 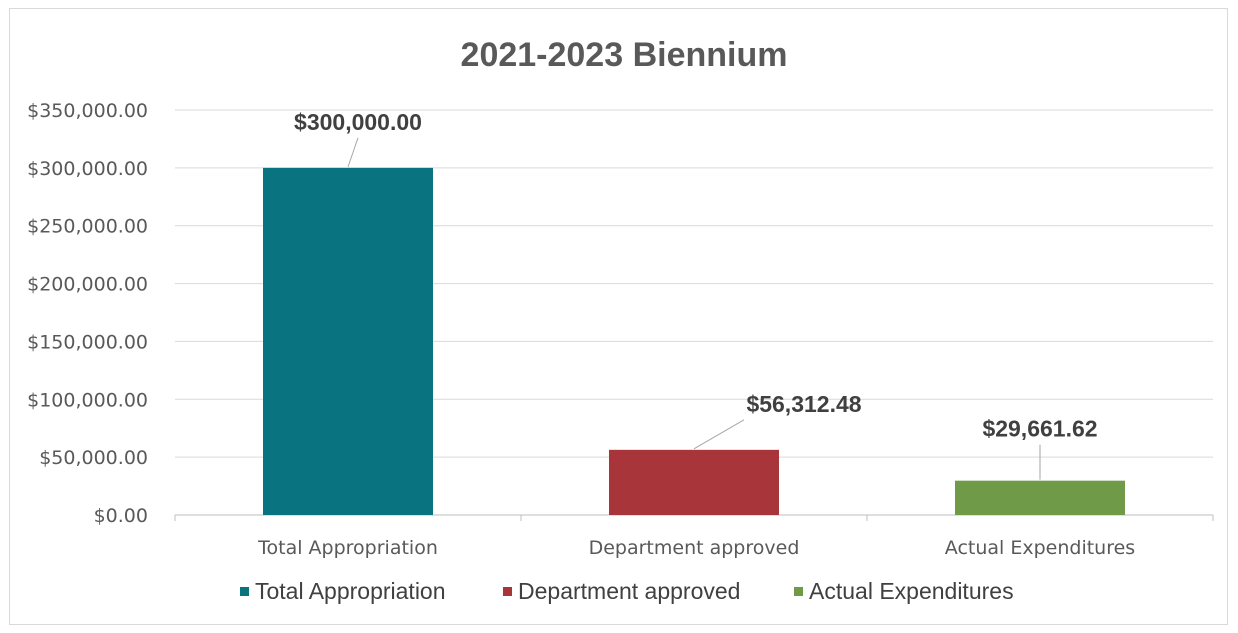 I want to click on y-tick-label: $350,000.00, so click(x=87, y=111).